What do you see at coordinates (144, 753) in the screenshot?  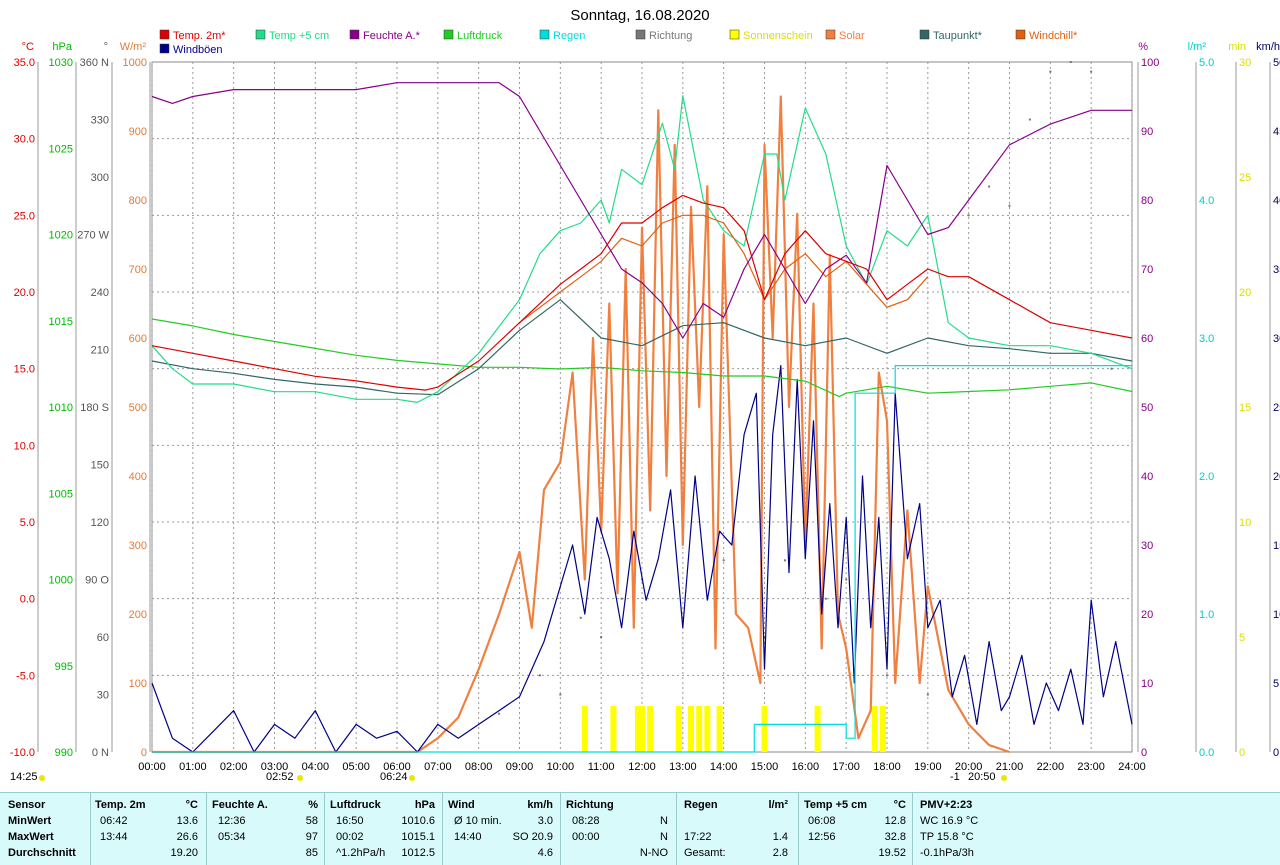 I see `axis-tick-label: 0` at bounding box center [144, 753].